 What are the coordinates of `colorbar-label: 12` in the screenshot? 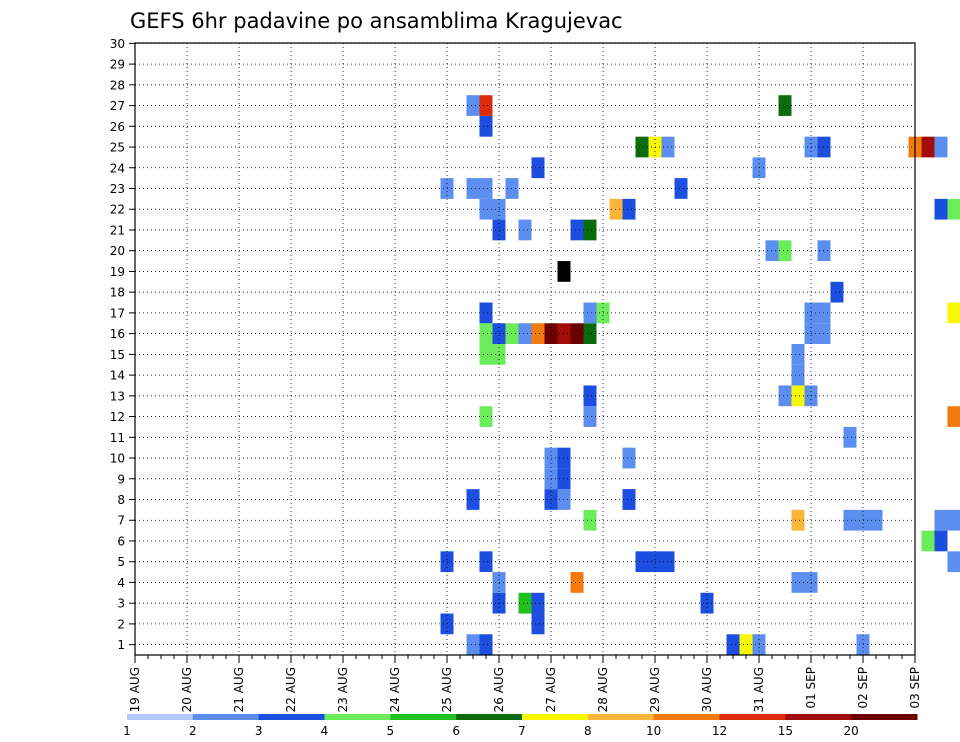 It's located at (719, 731).